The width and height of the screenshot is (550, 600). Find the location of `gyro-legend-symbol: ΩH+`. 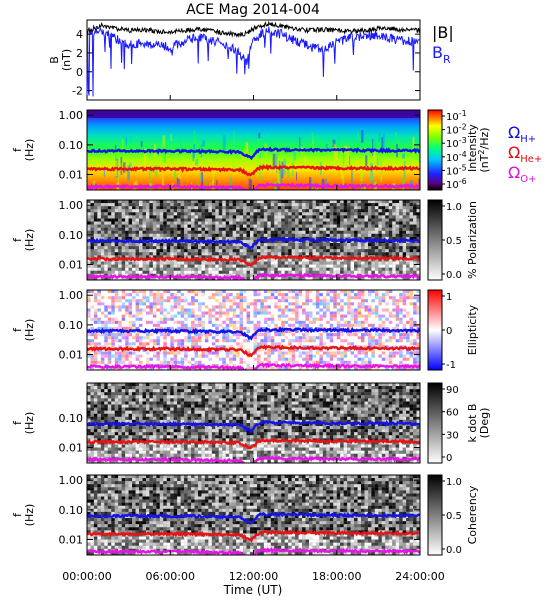

gyro-legend-symbol: ΩH+ is located at coordinates (522, 134).